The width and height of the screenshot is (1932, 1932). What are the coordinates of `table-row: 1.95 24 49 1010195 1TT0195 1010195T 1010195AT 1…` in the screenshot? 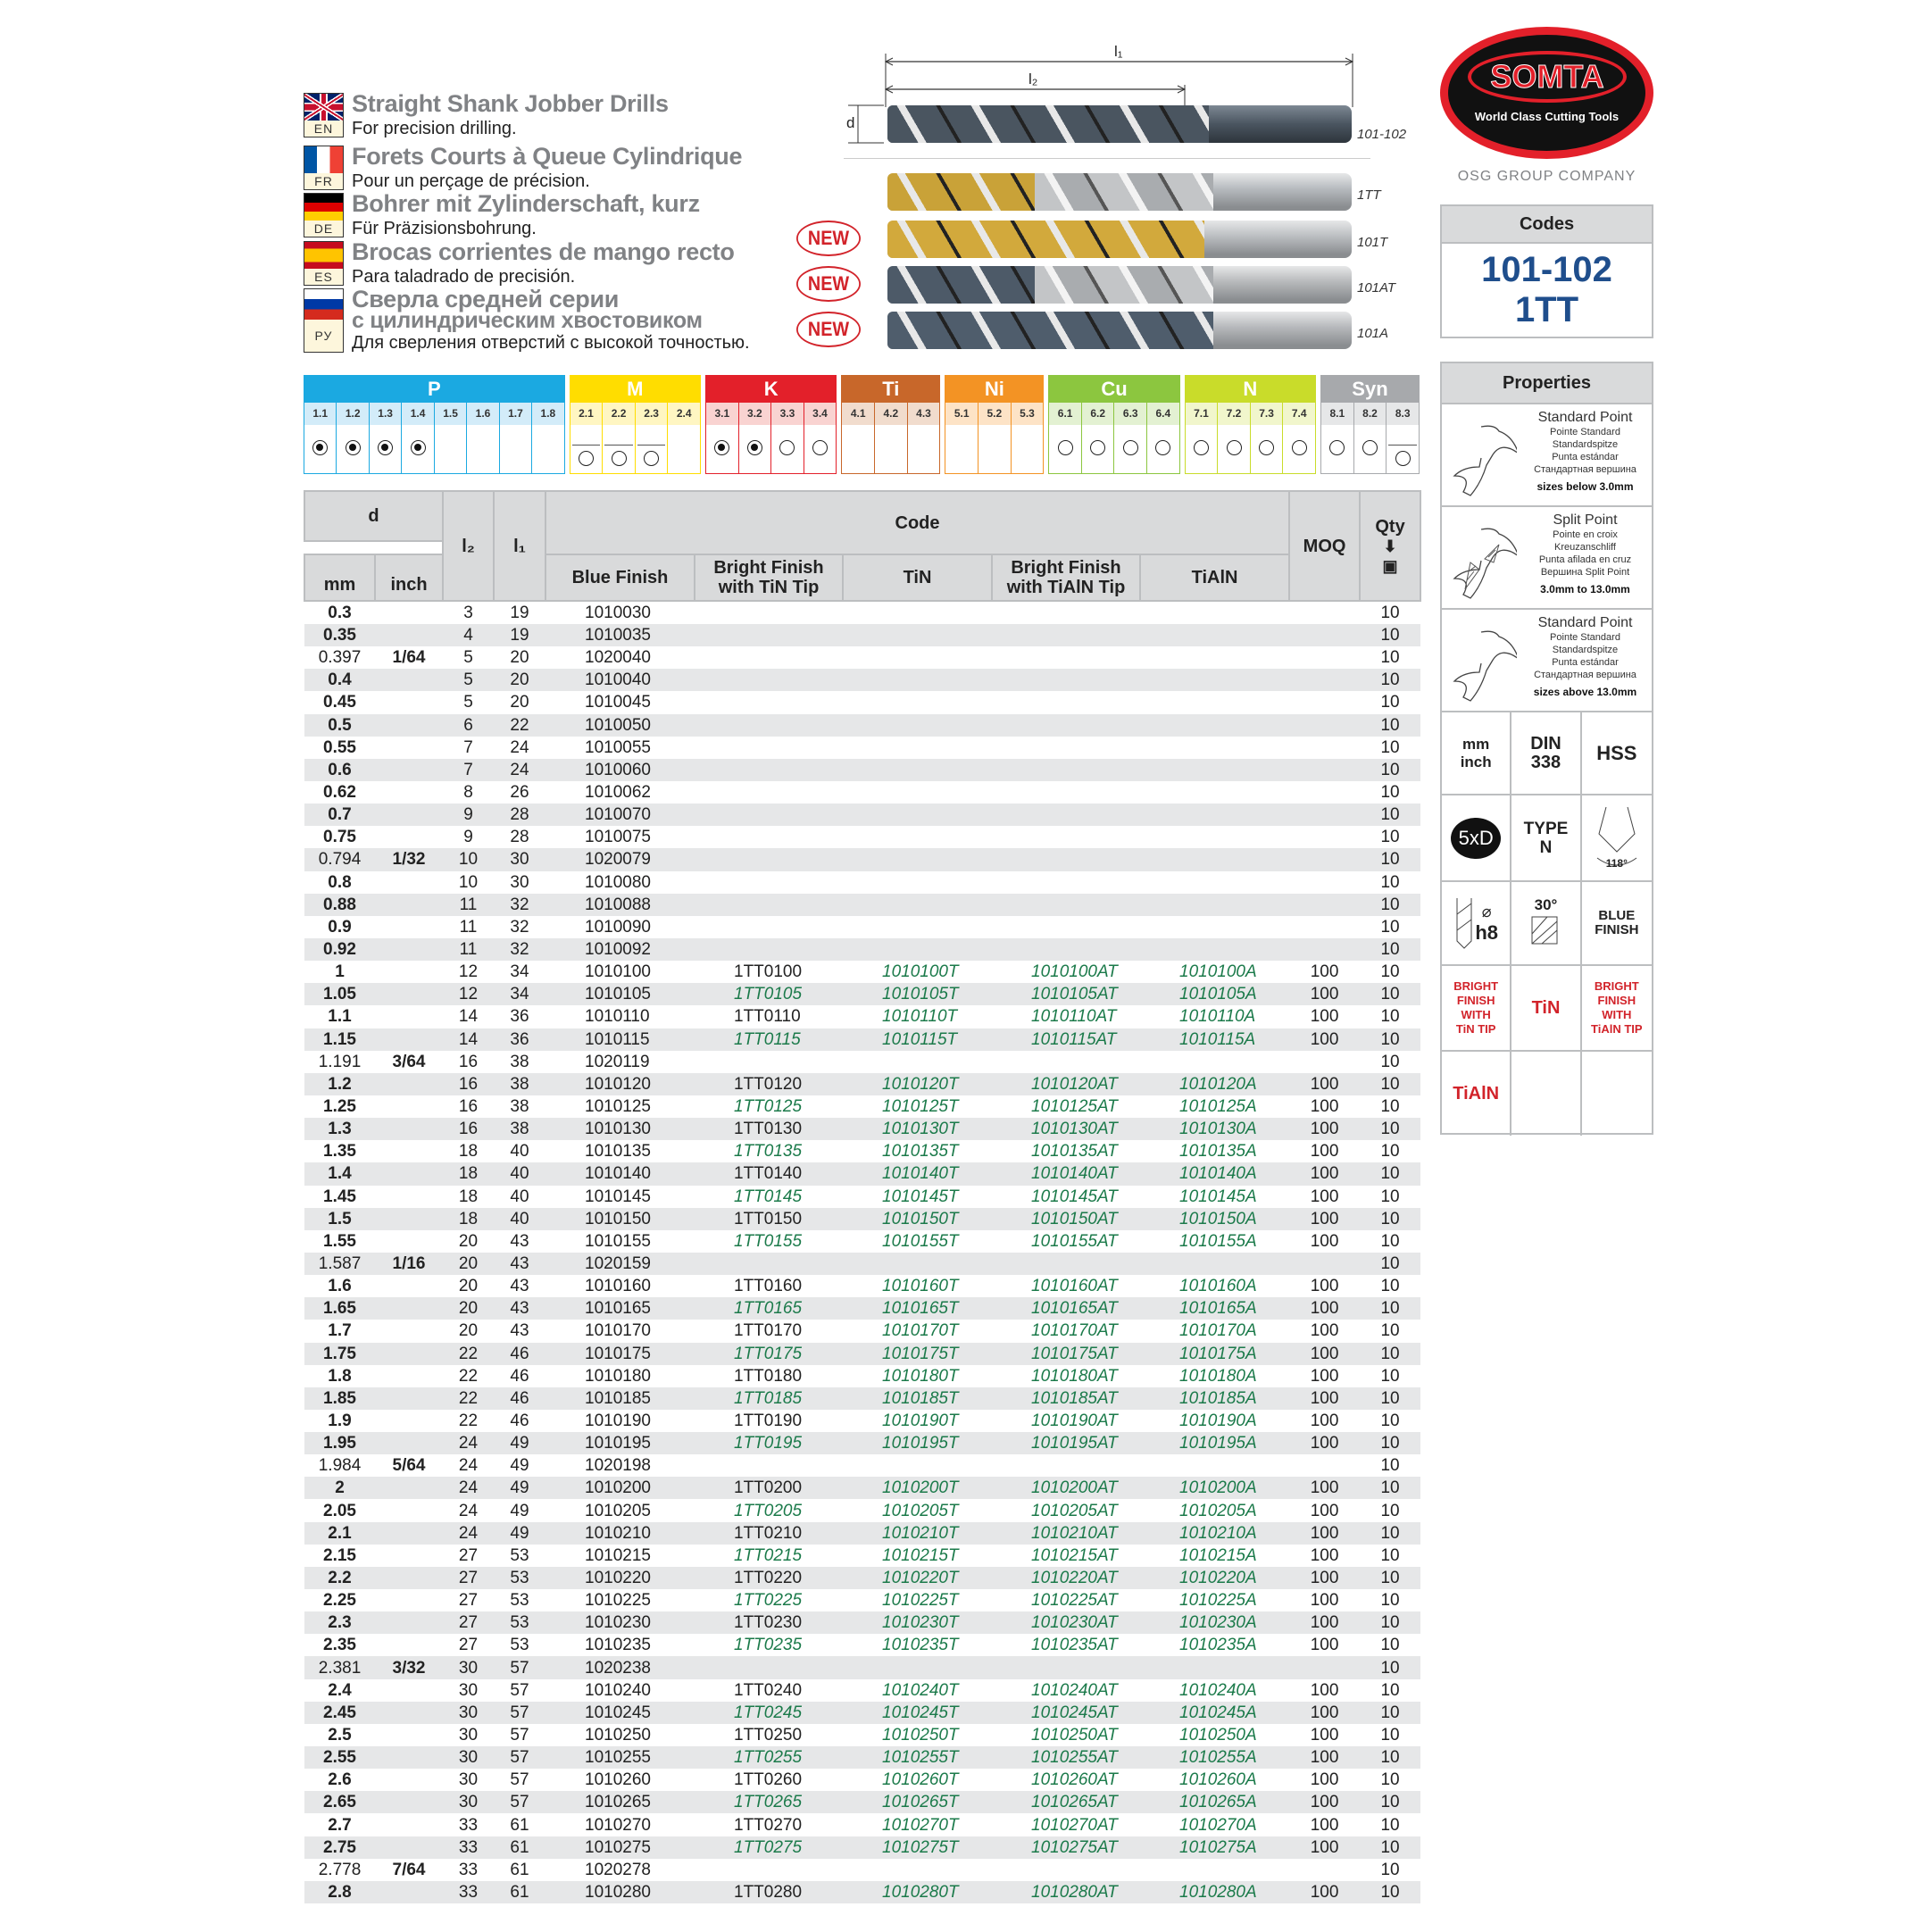 It's located at (862, 1443).